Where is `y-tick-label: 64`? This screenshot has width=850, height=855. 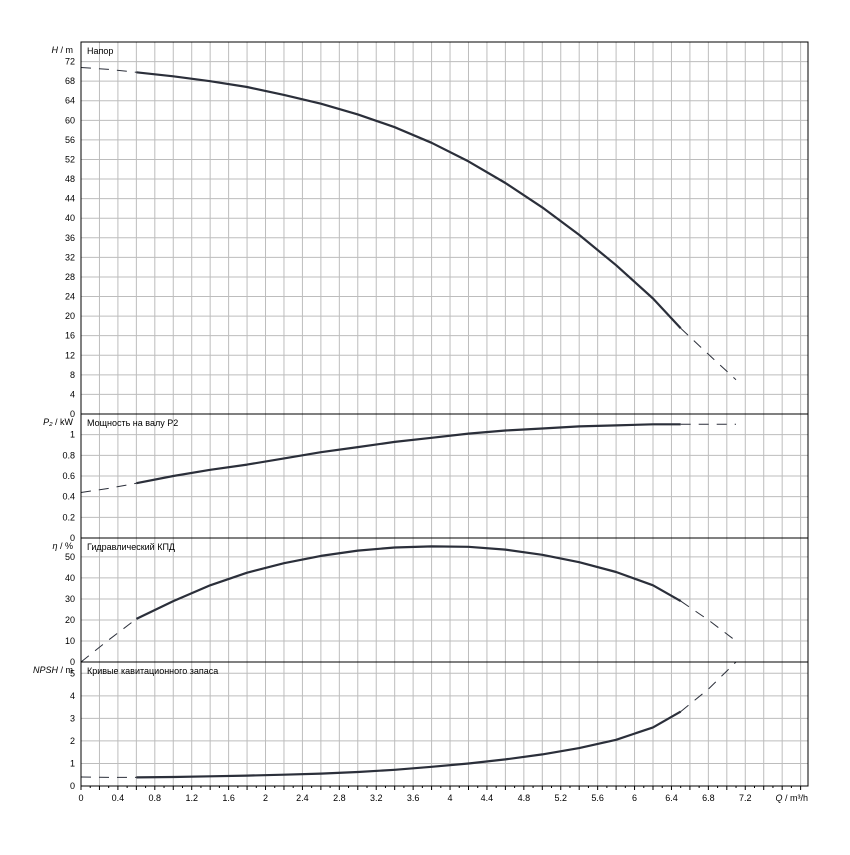
y-tick-label: 64 is located at coordinates (70, 101).